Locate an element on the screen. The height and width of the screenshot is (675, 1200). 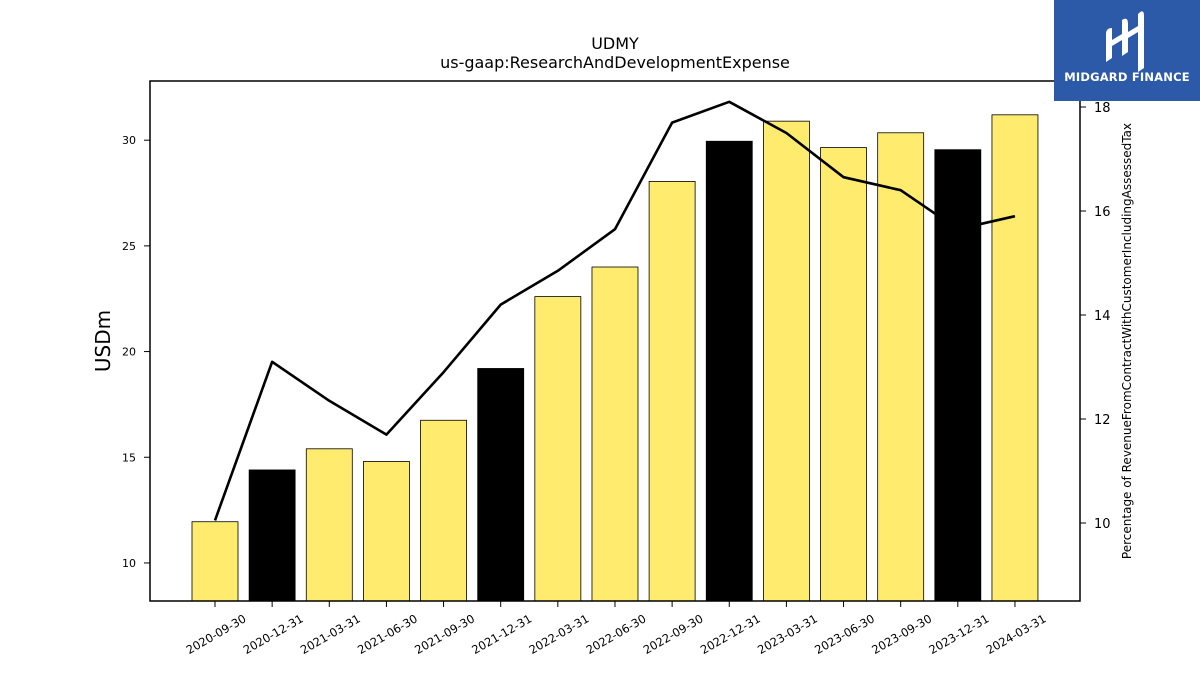
y2-tick-label: 14 is located at coordinates (1102, 316).